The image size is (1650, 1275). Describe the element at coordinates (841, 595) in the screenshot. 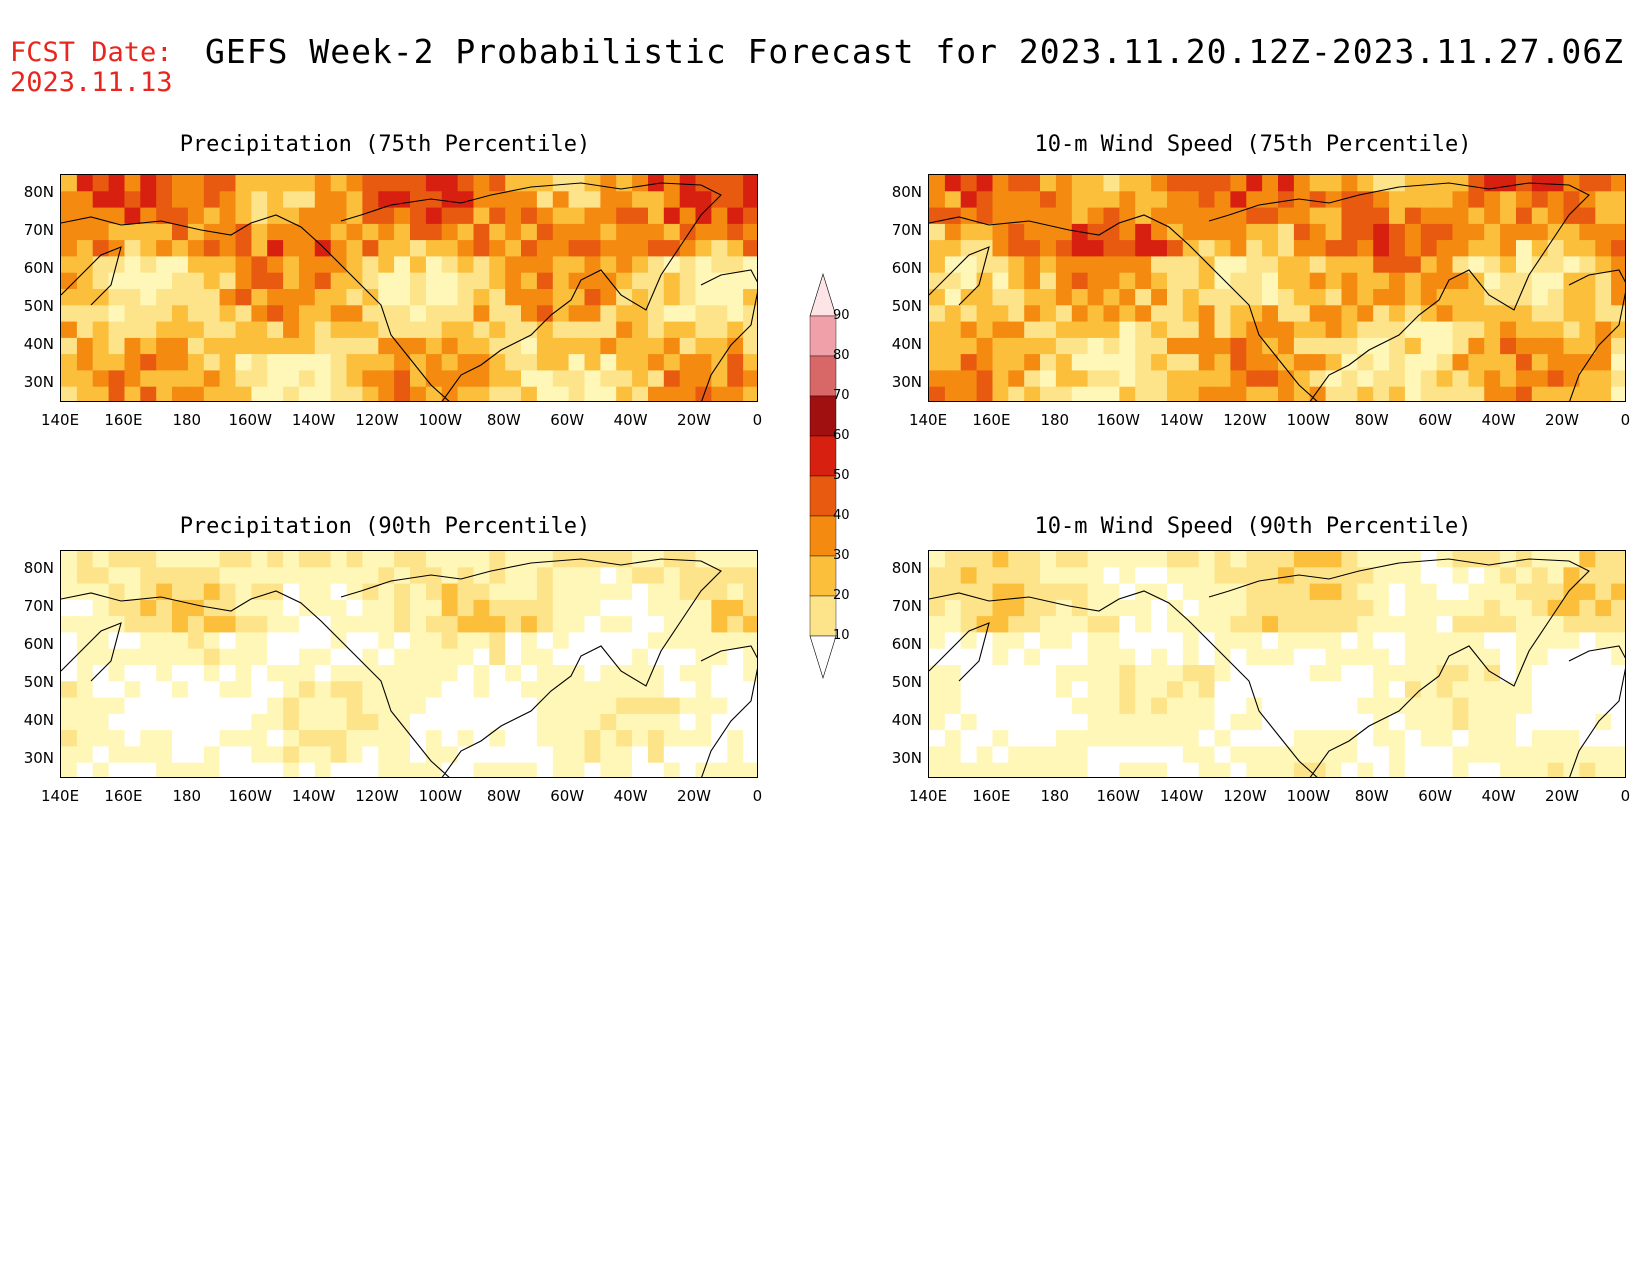

I see `colorbar-tick-label: 20` at that location.